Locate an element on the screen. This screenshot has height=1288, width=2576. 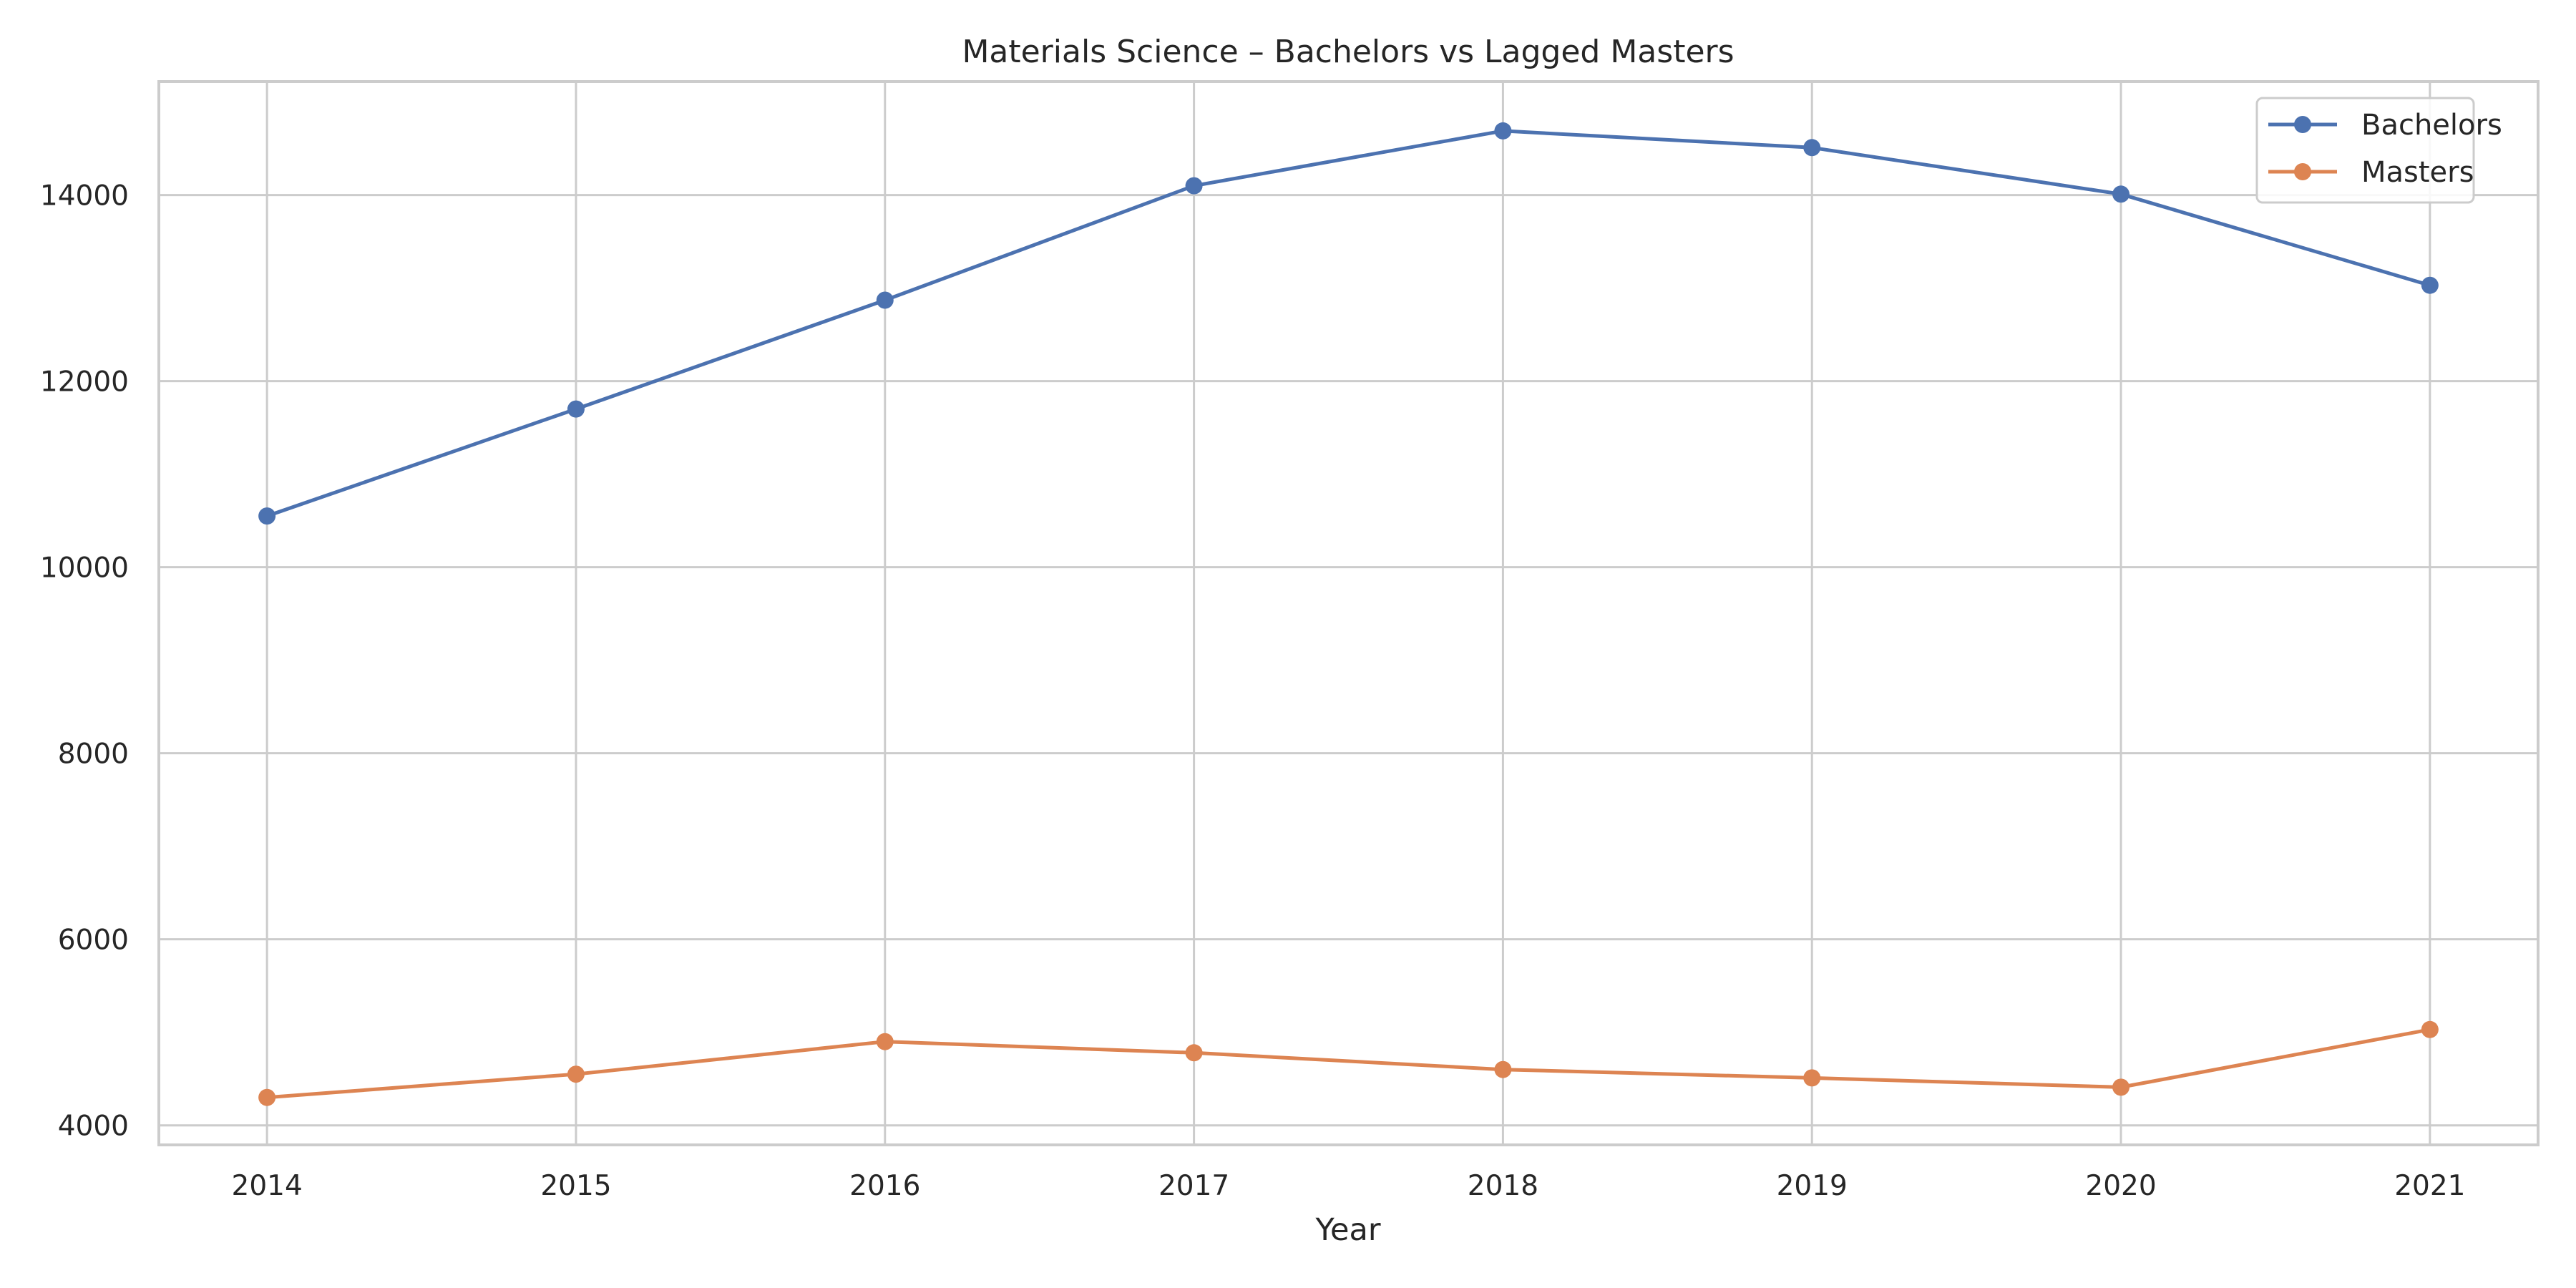
y-tick-label: 12000 is located at coordinates (84, 382).